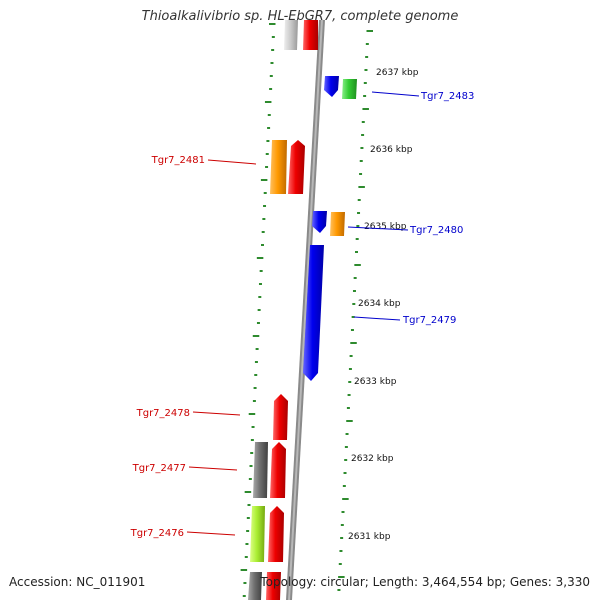 The width and height of the screenshot is (600, 600). What do you see at coordinates (397, 73) in the screenshot?
I see `kbp-tick-label: 2637 kbp` at bounding box center [397, 73].